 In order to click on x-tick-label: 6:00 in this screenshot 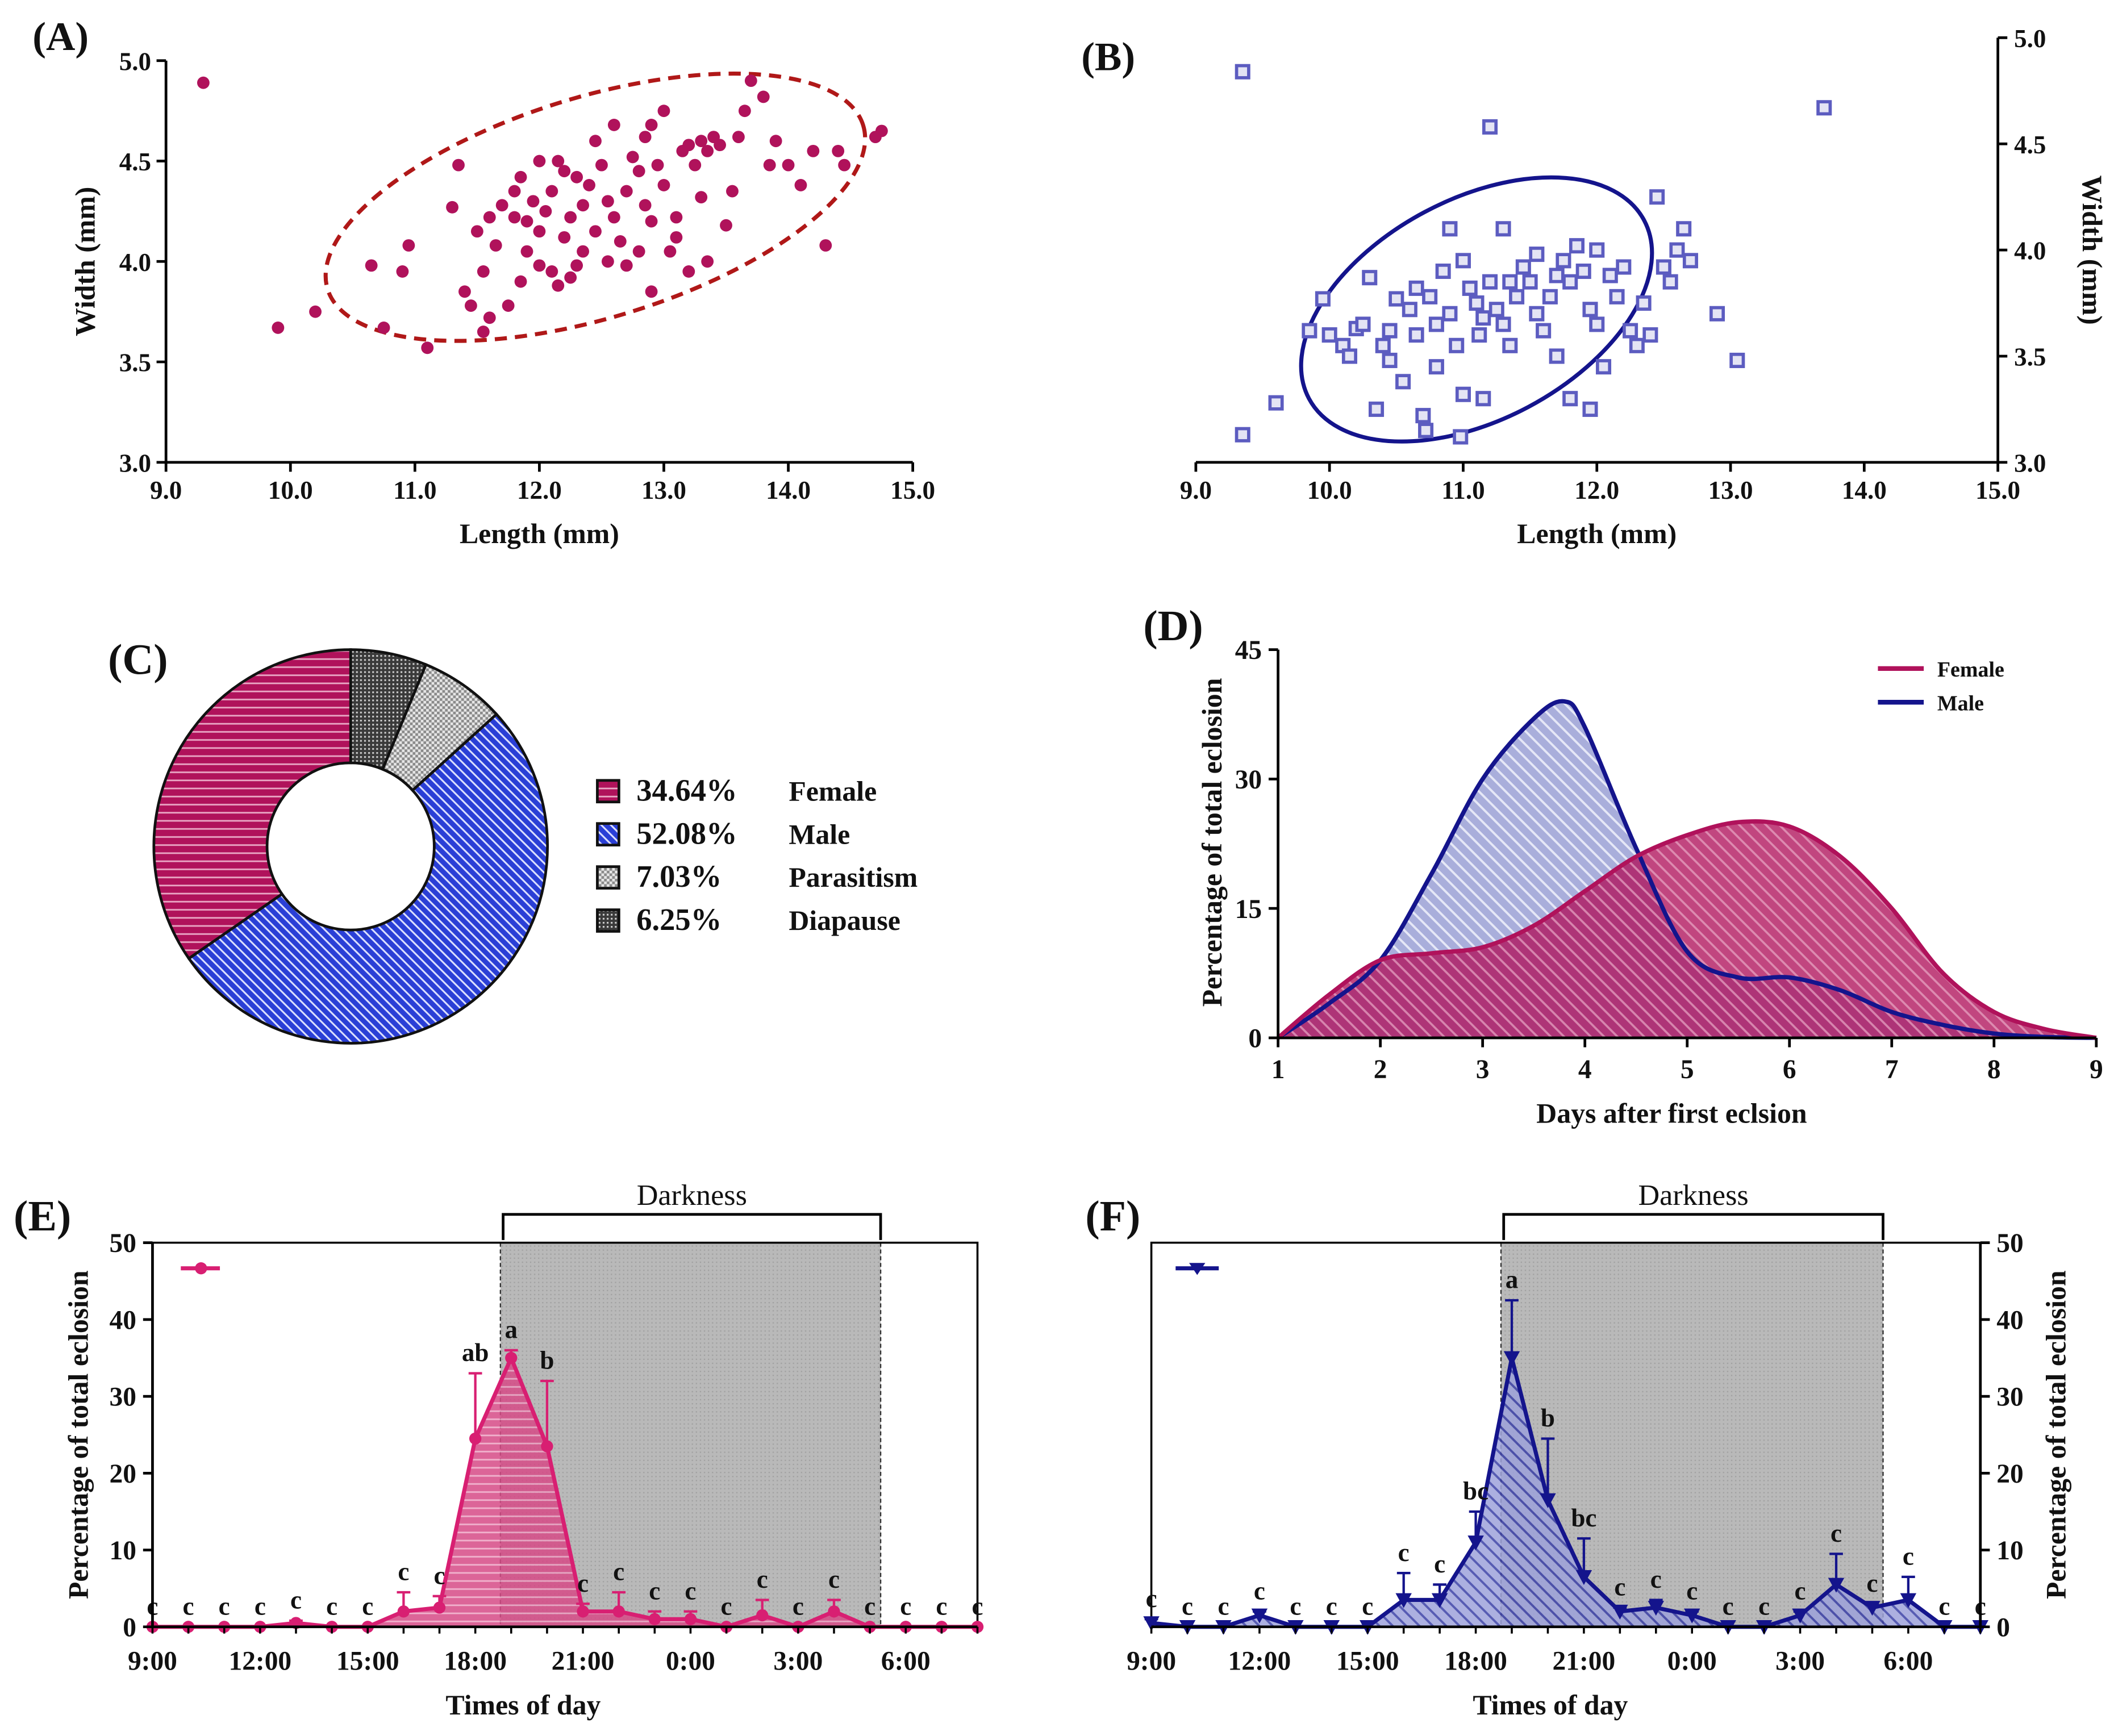, I will do `click(1908, 1661)`.